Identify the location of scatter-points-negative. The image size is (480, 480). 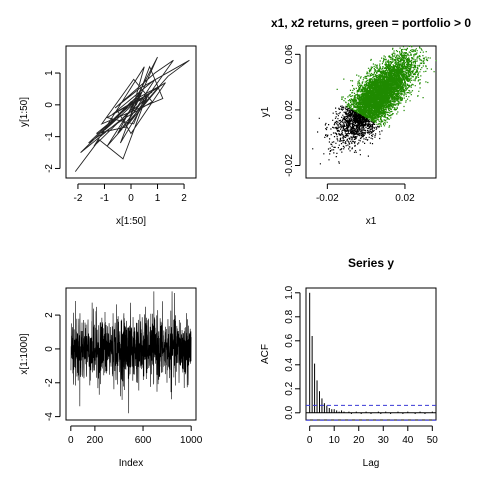
(347, 135).